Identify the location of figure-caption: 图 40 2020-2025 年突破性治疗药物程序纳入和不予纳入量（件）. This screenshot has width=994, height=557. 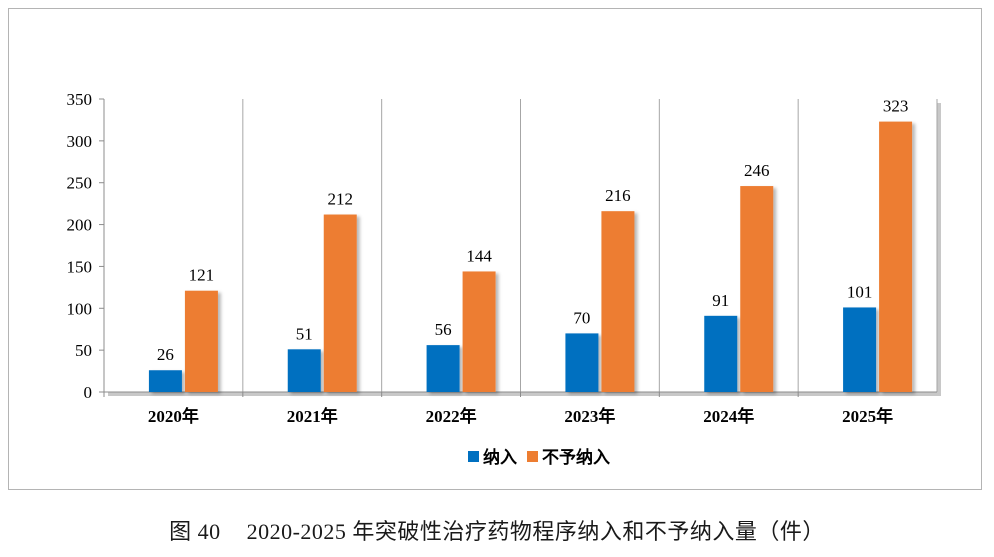
(497, 530).